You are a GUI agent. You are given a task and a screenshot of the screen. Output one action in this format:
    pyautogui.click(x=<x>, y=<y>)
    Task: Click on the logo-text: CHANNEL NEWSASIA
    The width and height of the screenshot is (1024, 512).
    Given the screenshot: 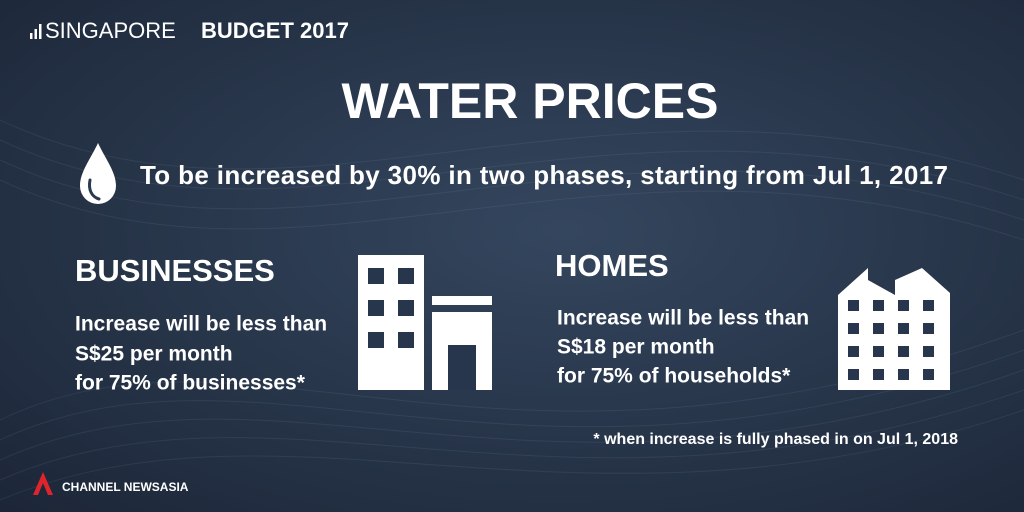 What is the action you would take?
    pyautogui.click(x=125, y=487)
    